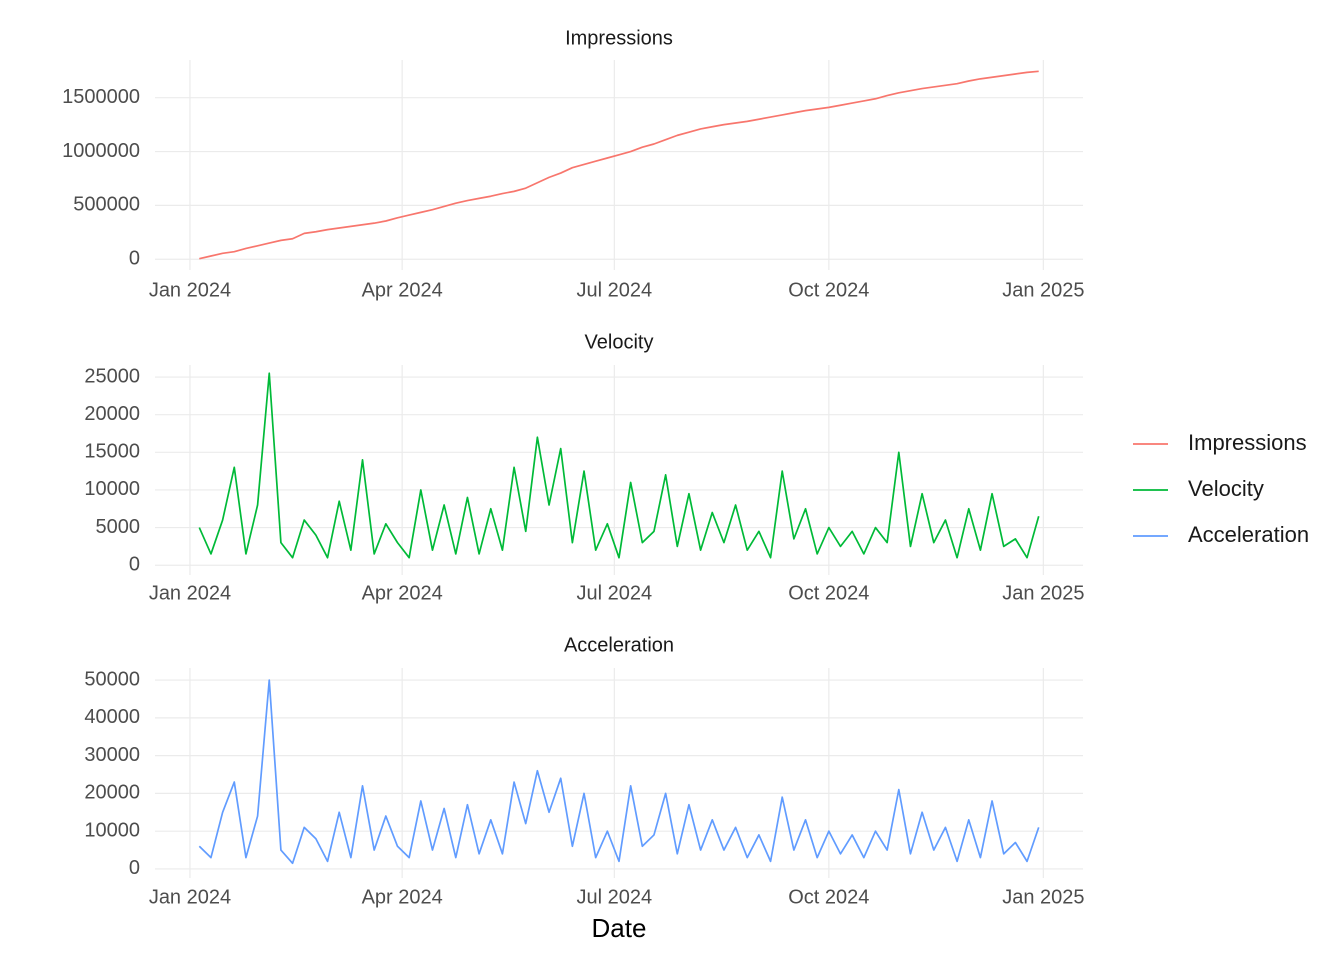  Describe the element at coordinates (1247, 442) in the screenshot. I see `legend-label: Impressions` at that location.